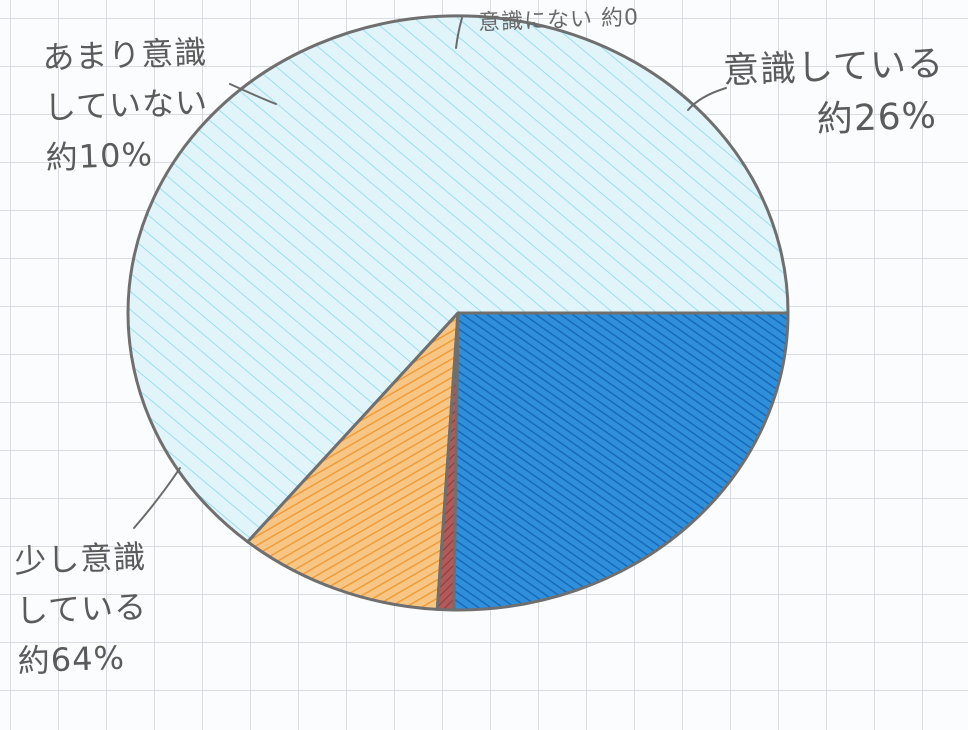 This screenshot has height=730, width=968. What do you see at coordinates (353, 461) in the screenshot?
I see `pie-slice-b` at bounding box center [353, 461].